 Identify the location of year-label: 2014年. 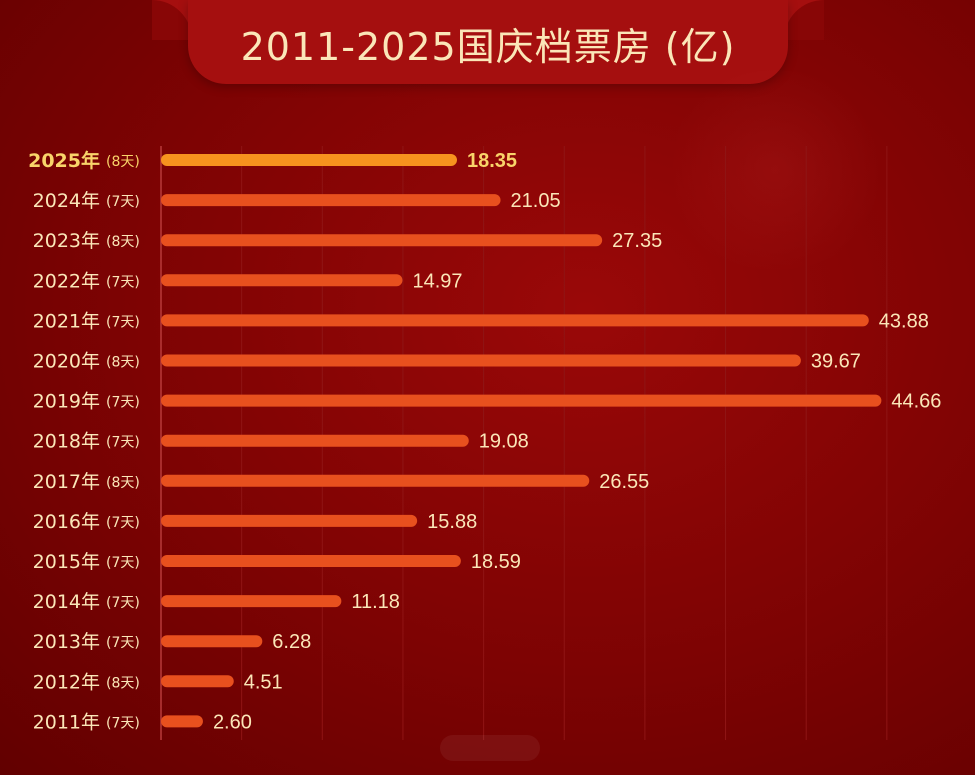
(66, 602).